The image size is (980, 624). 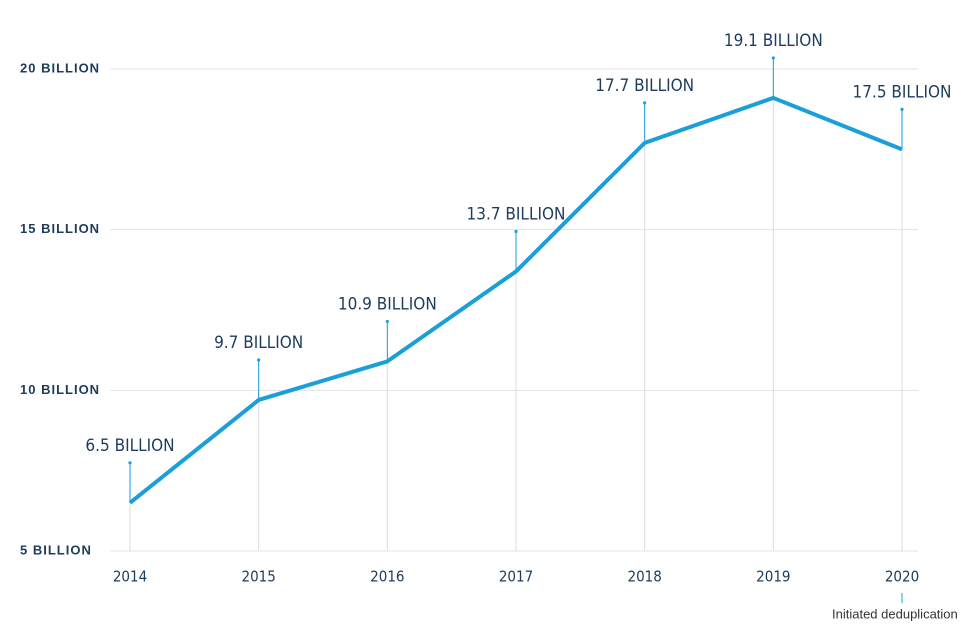 What do you see at coordinates (258, 577) in the screenshot?
I see `x-tick-label: 2015` at bounding box center [258, 577].